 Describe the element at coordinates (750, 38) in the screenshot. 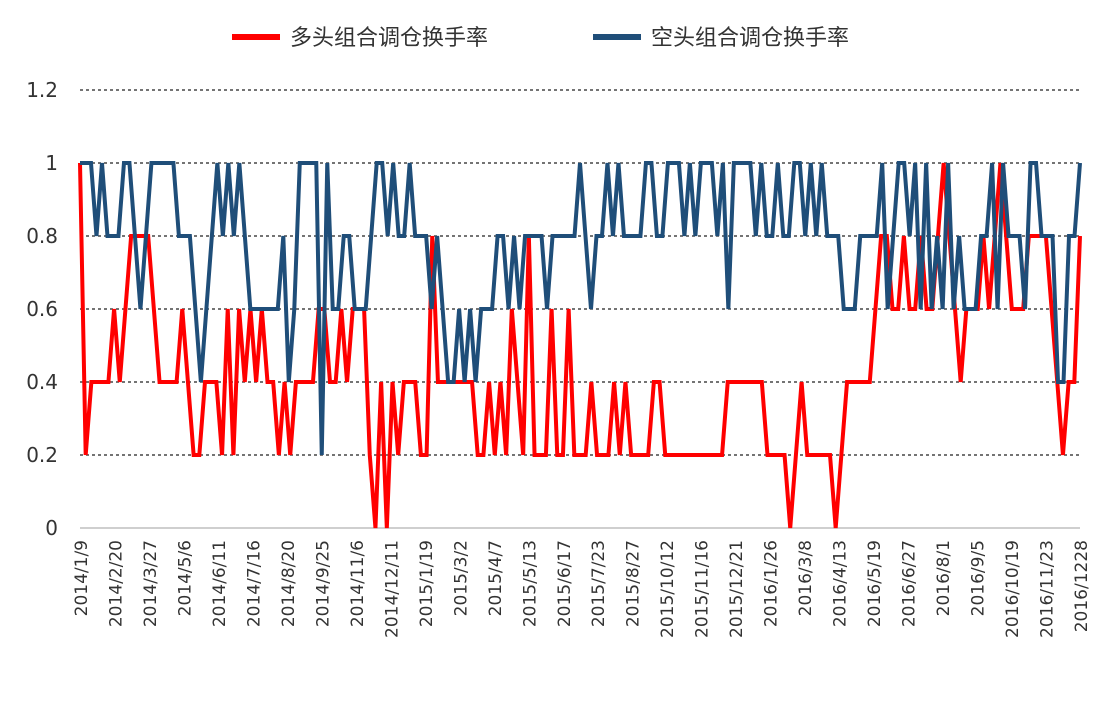

I see `legend-label-short: 空头组合调仓换手率` at that location.